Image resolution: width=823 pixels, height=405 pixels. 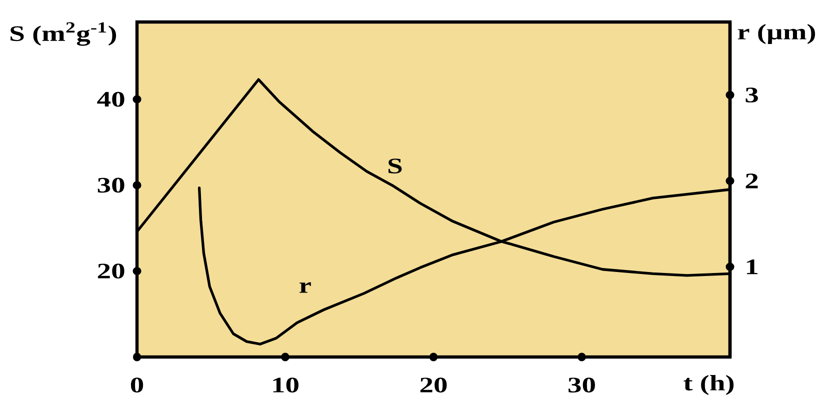 I want to click on y-tick-label: 40, so click(x=110, y=99).